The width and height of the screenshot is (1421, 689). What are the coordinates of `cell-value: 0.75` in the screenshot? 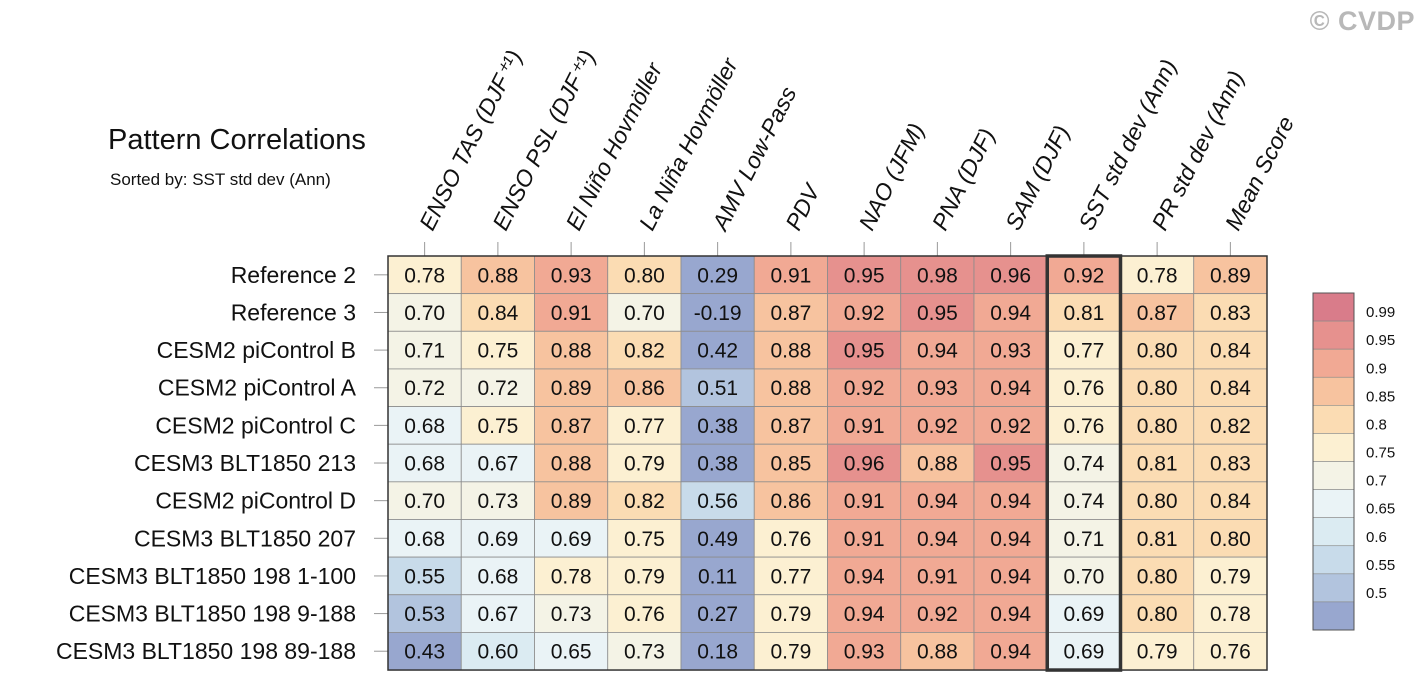 It's located at (644, 539).